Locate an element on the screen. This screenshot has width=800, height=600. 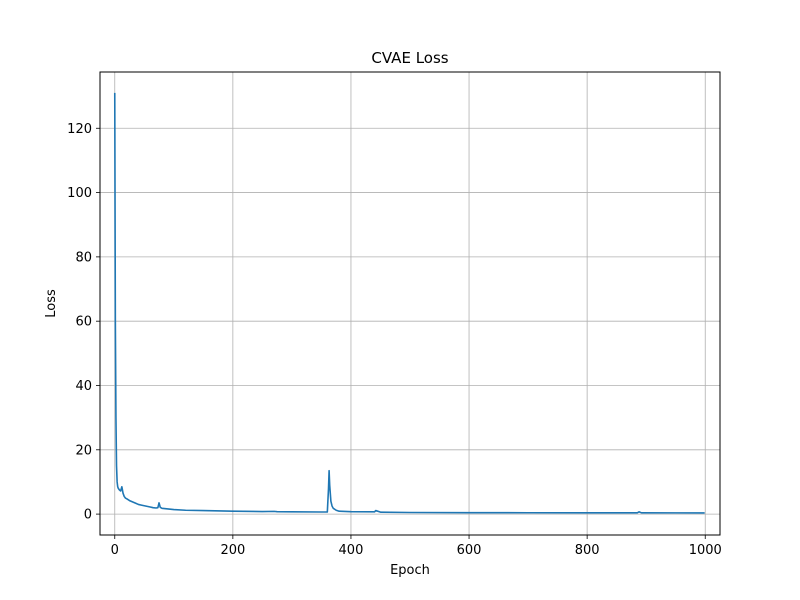
y-tick-label: 80 is located at coordinates (83, 257).